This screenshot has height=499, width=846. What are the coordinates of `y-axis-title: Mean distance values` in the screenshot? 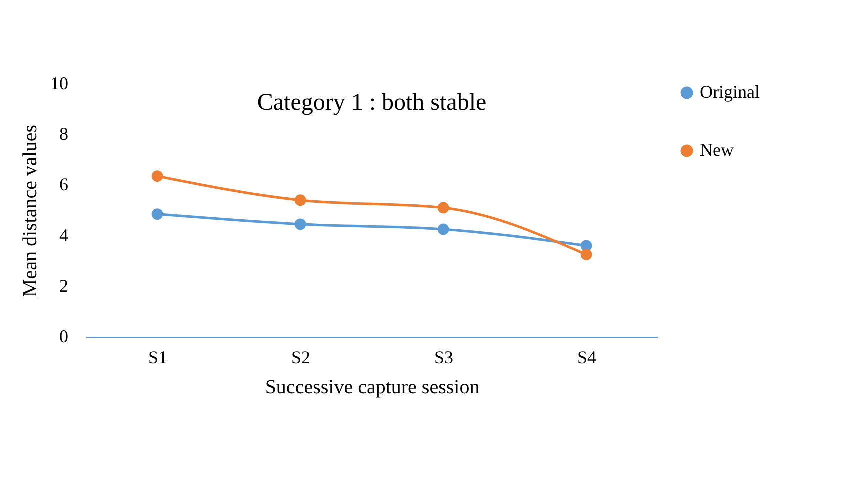 It's located at (31, 211).